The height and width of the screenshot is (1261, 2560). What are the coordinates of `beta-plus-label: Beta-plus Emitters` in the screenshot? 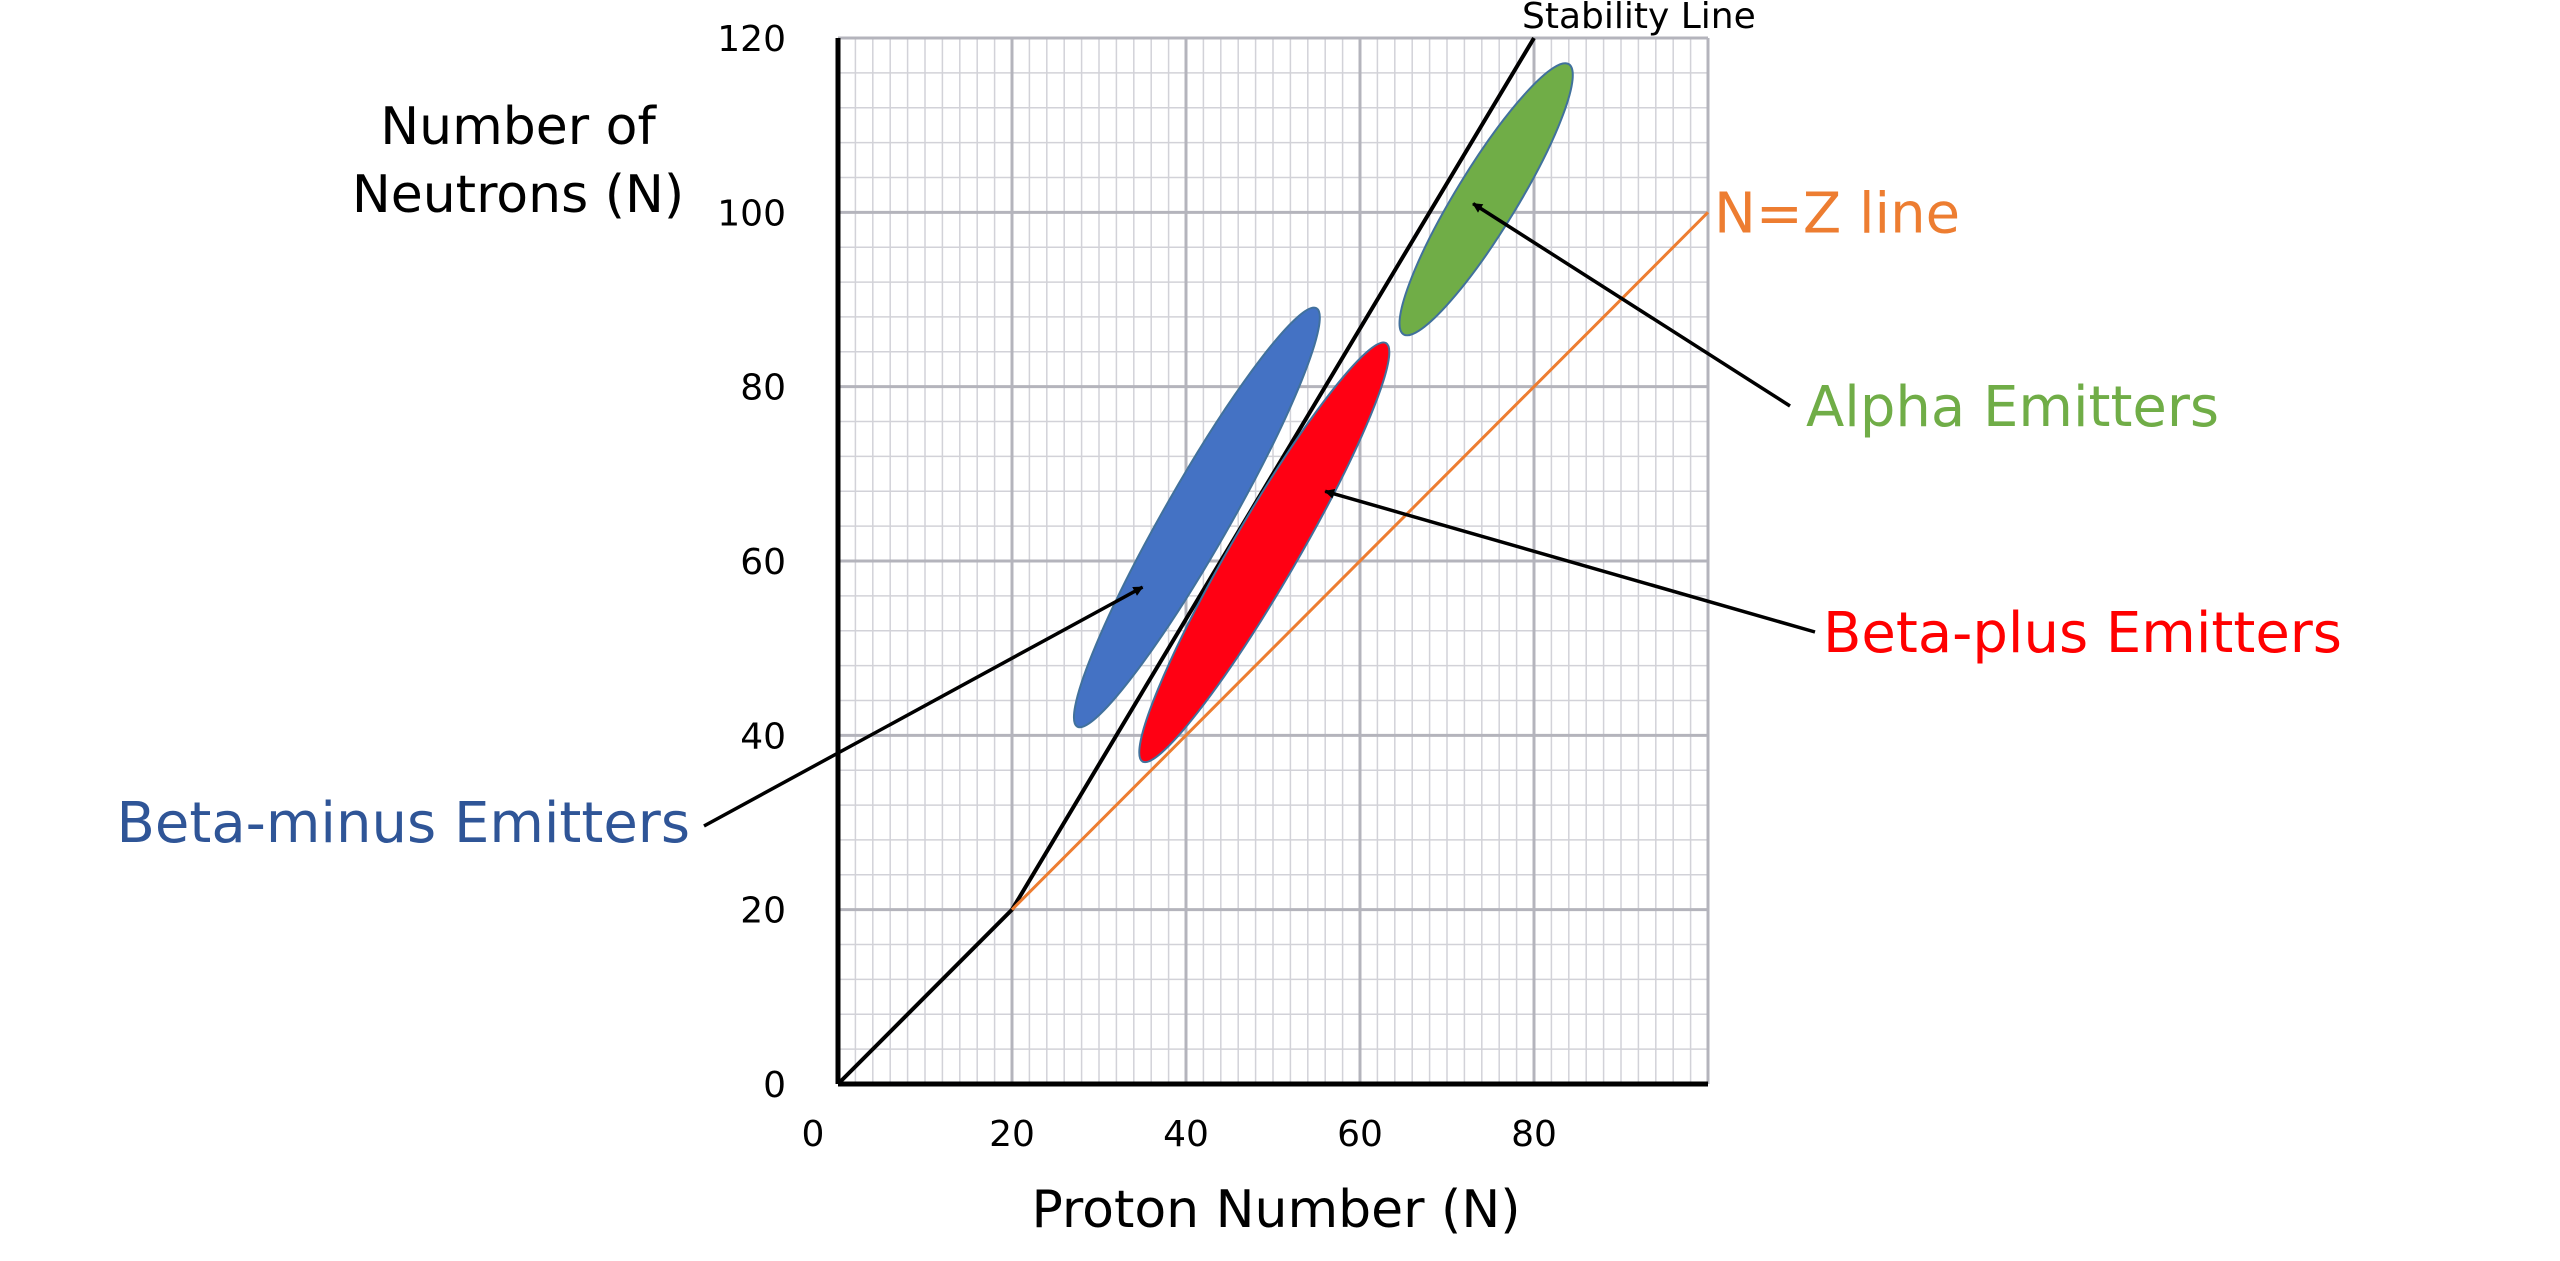 It's located at (2082, 633).